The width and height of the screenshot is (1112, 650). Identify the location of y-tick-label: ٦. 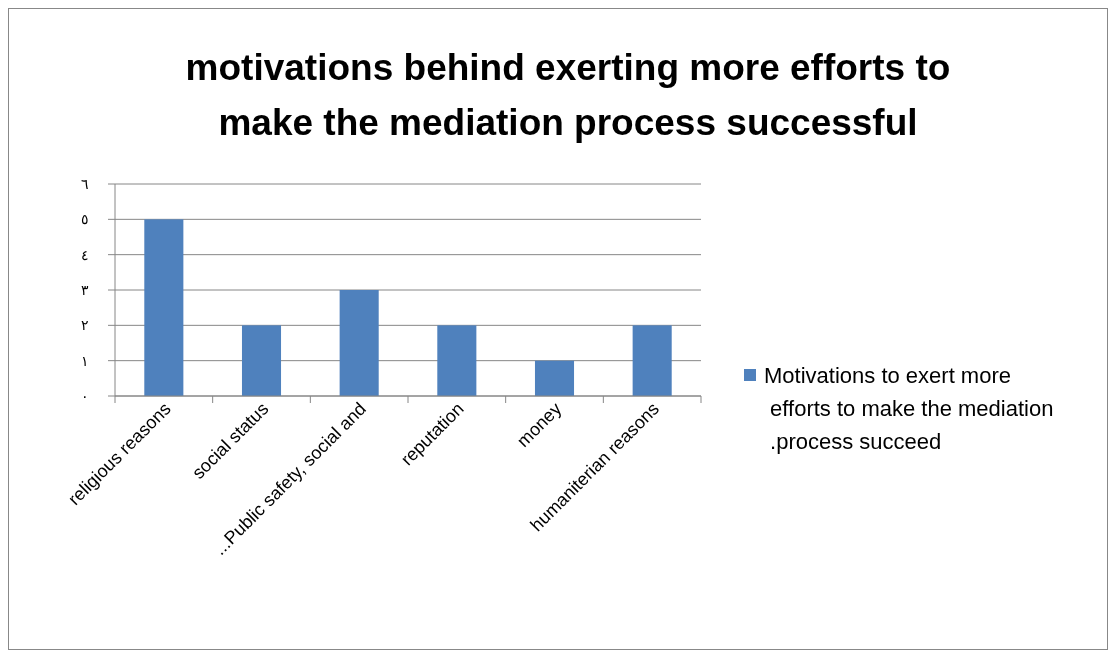
(85, 183).